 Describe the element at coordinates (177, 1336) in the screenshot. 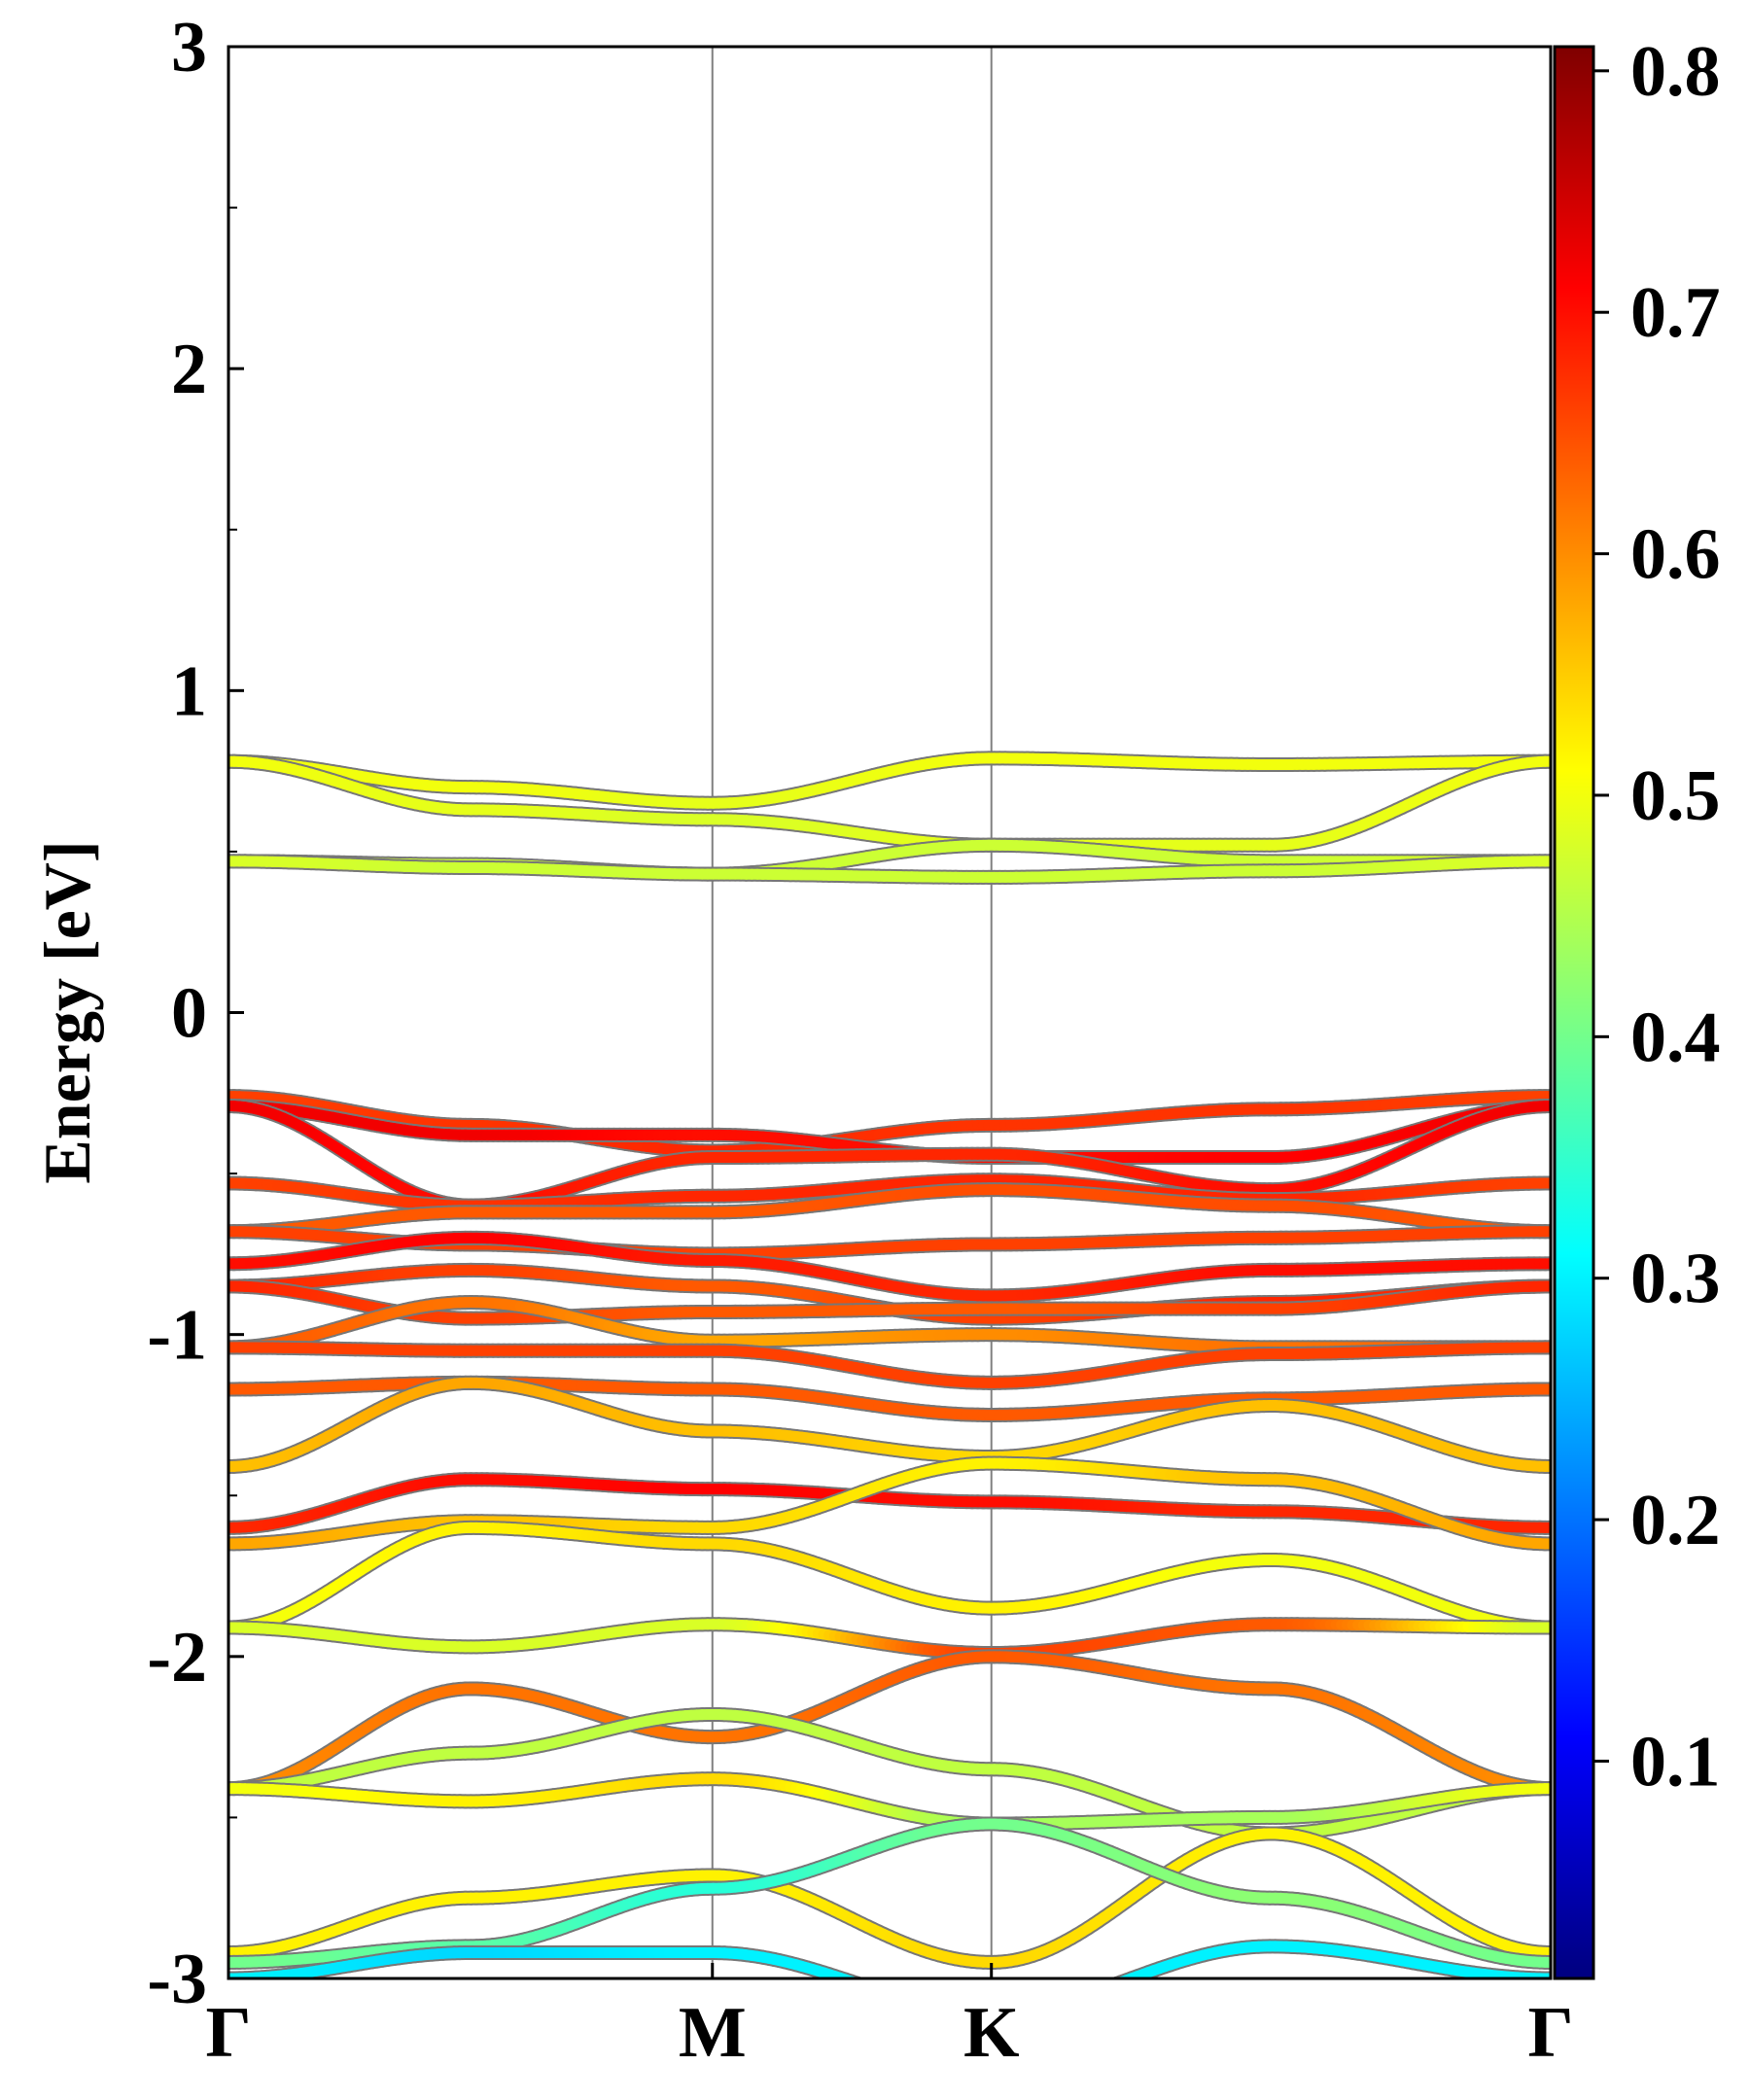

I see `y-tick-label: -1` at that location.